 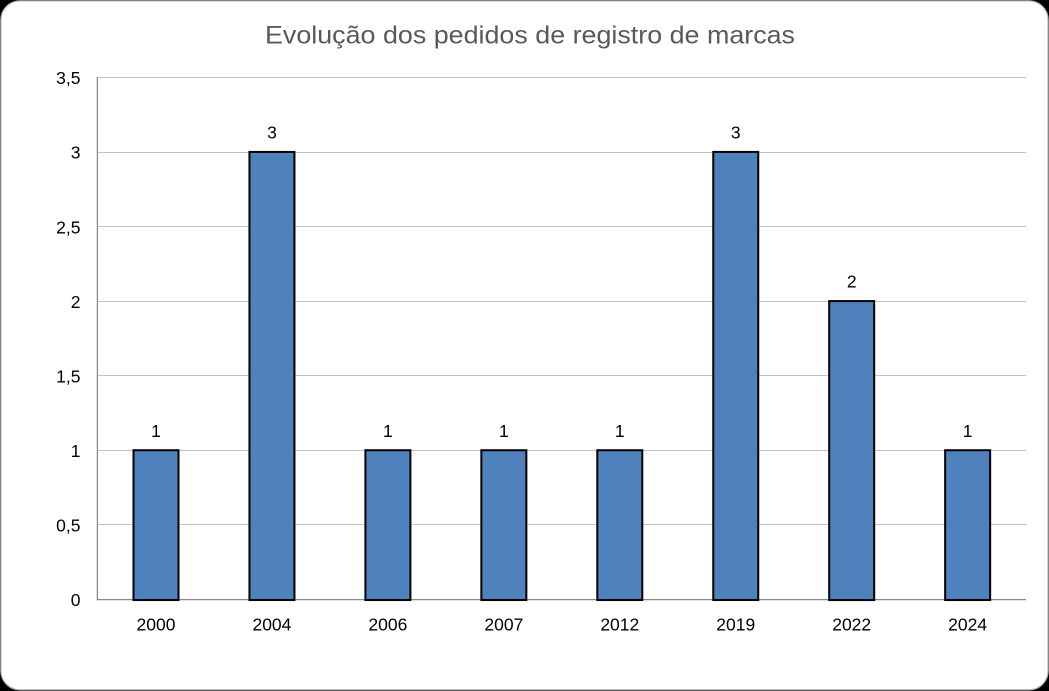 What do you see at coordinates (387, 624) in the screenshot?
I see `svg-text: 2006` at bounding box center [387, 624].